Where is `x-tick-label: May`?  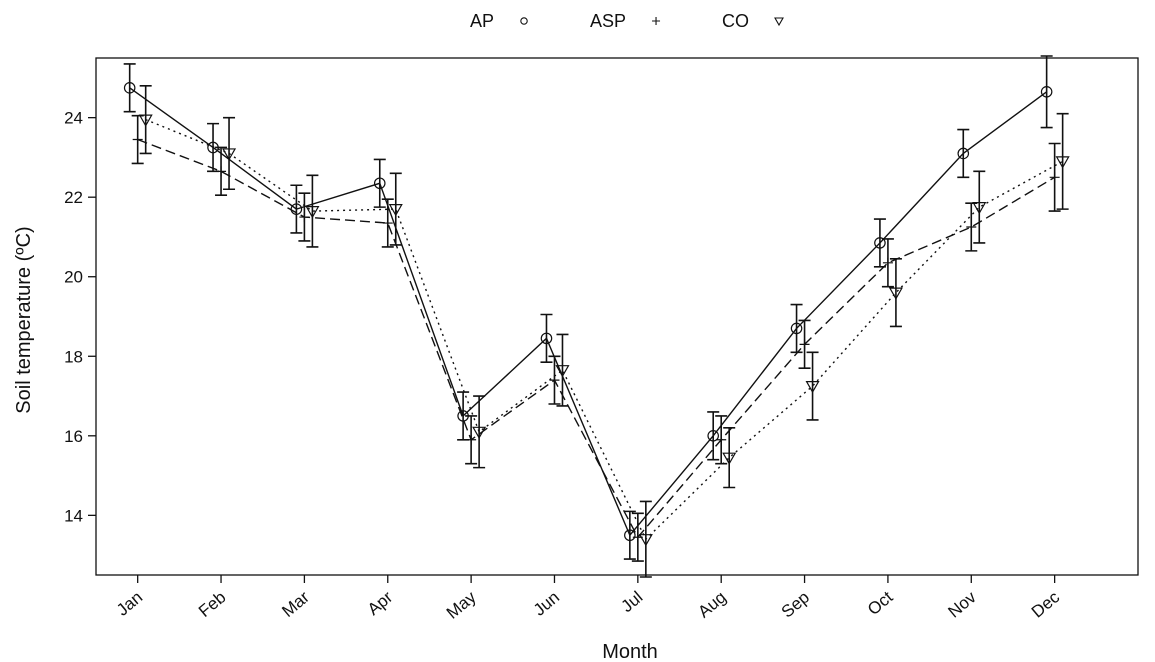 x-tick-label: May is located at coordinates (461, 605).